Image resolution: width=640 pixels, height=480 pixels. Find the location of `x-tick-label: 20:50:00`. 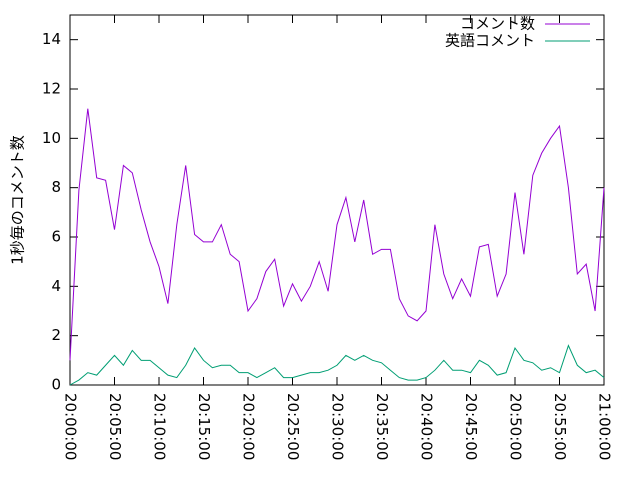

x-tick-label: 20:50:00 is located at coordinates (516, 426).